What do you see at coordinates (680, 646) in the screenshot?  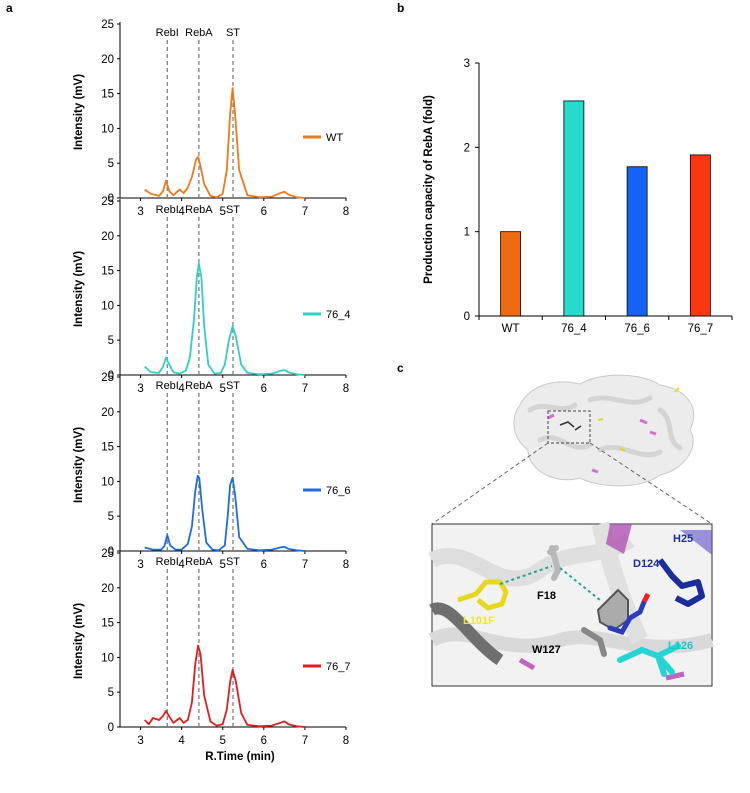 I see `residue-label-l126: L126` at bounding box center [680, 646].